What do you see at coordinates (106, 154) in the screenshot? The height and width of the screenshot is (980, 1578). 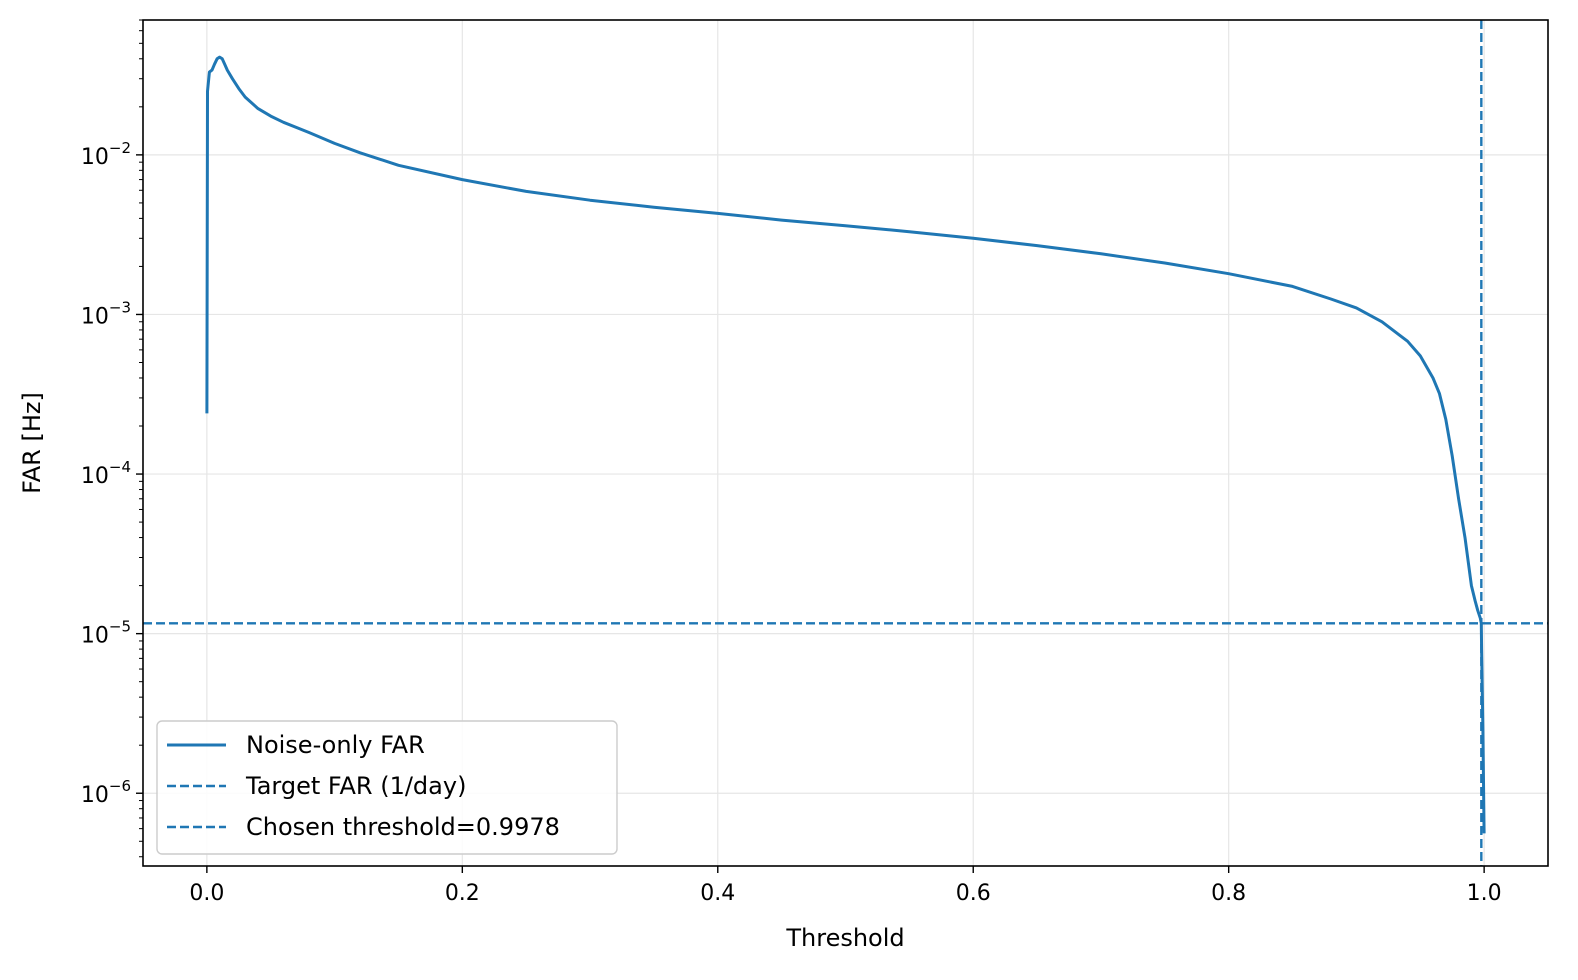 I see `y-tick-label: 10⁻²` at bounding box center [106, 154].